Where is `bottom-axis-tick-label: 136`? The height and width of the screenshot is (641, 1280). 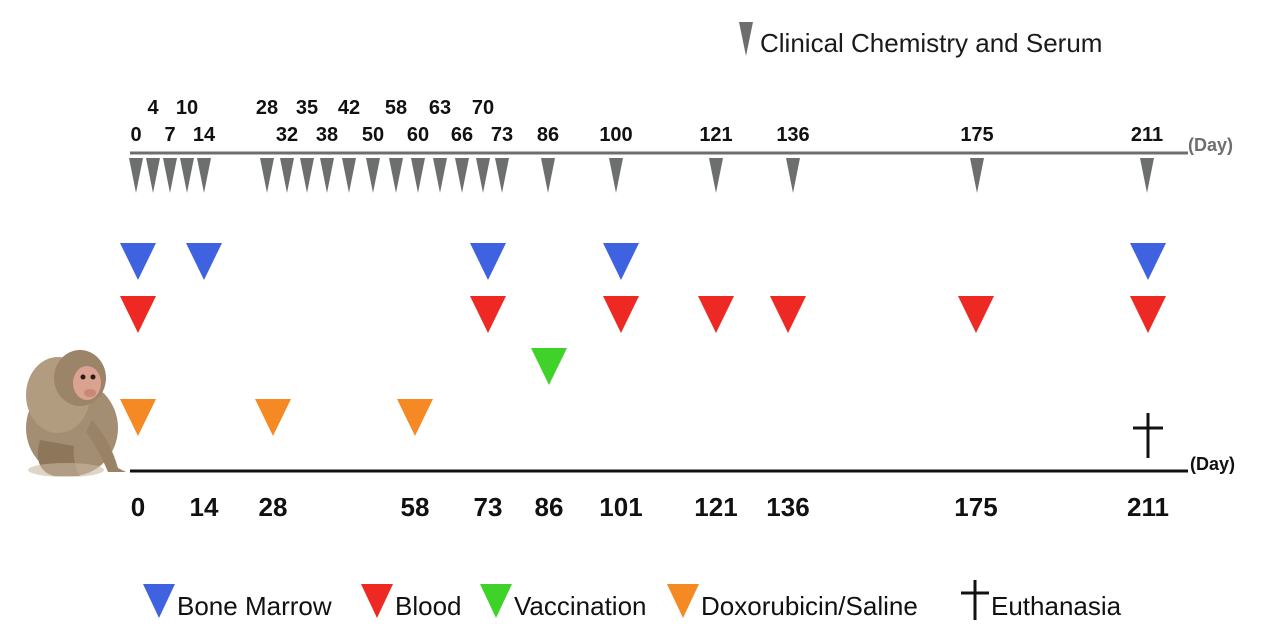 bottom-axis-tick-label: 136 is located at coordinates (787, 507).